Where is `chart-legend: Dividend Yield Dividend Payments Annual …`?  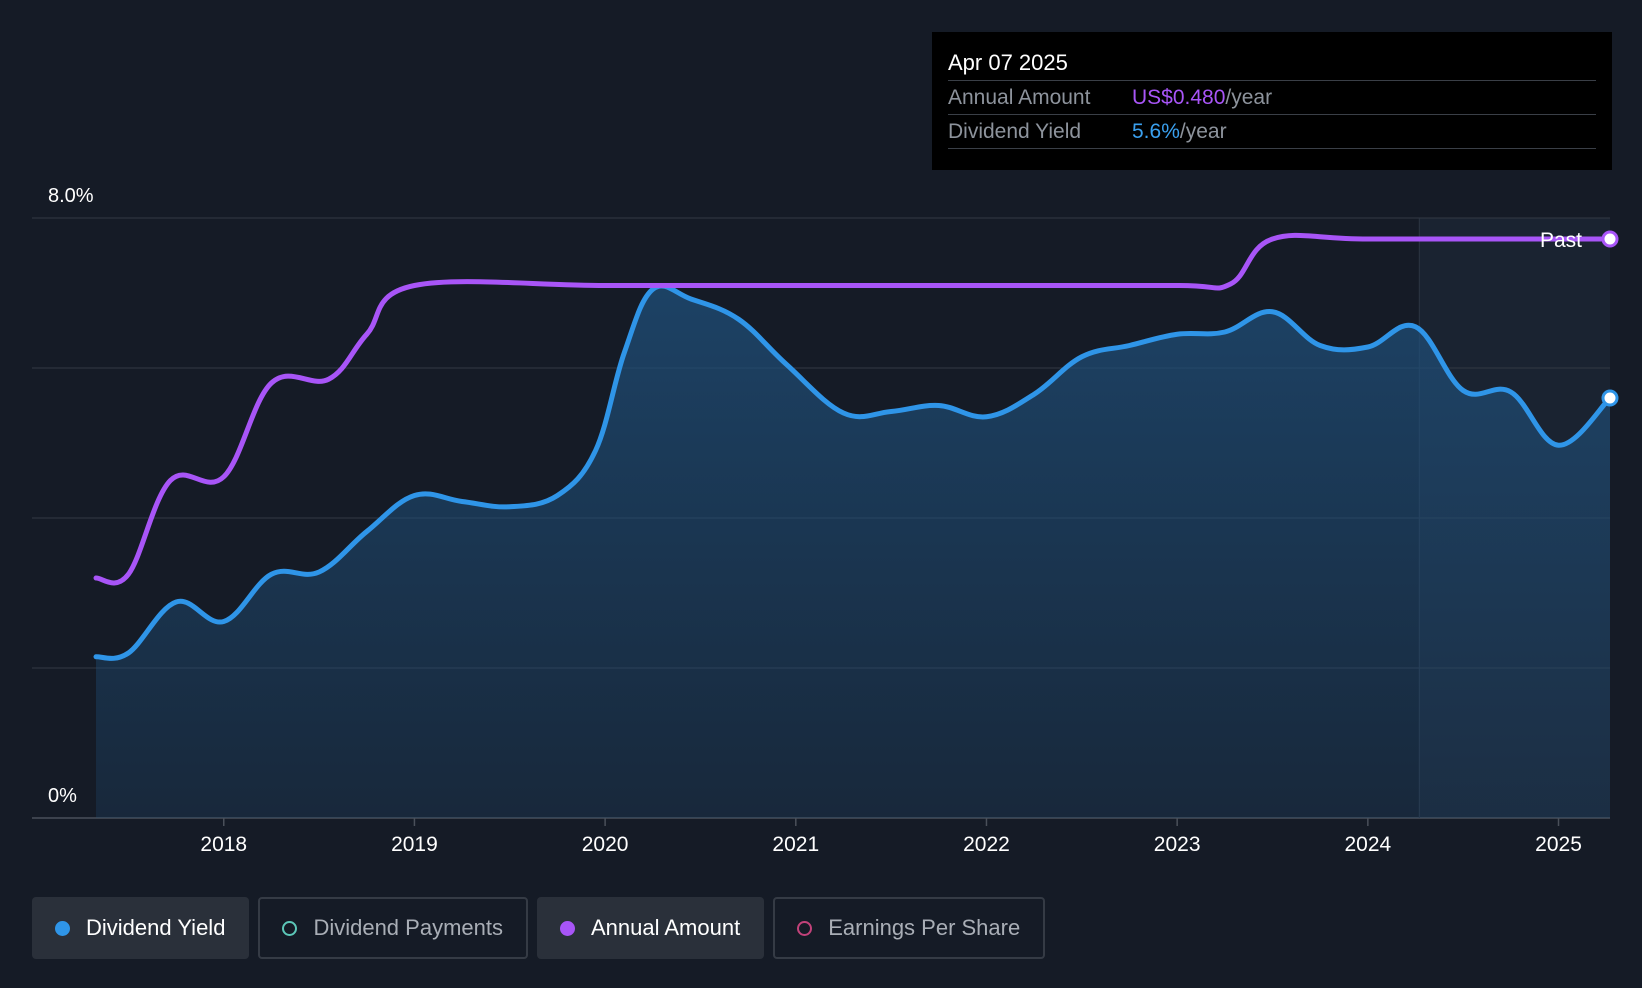 chart-legend: Dividend Yield Dividend Payments Annual … is located at coordinates (539, 928).